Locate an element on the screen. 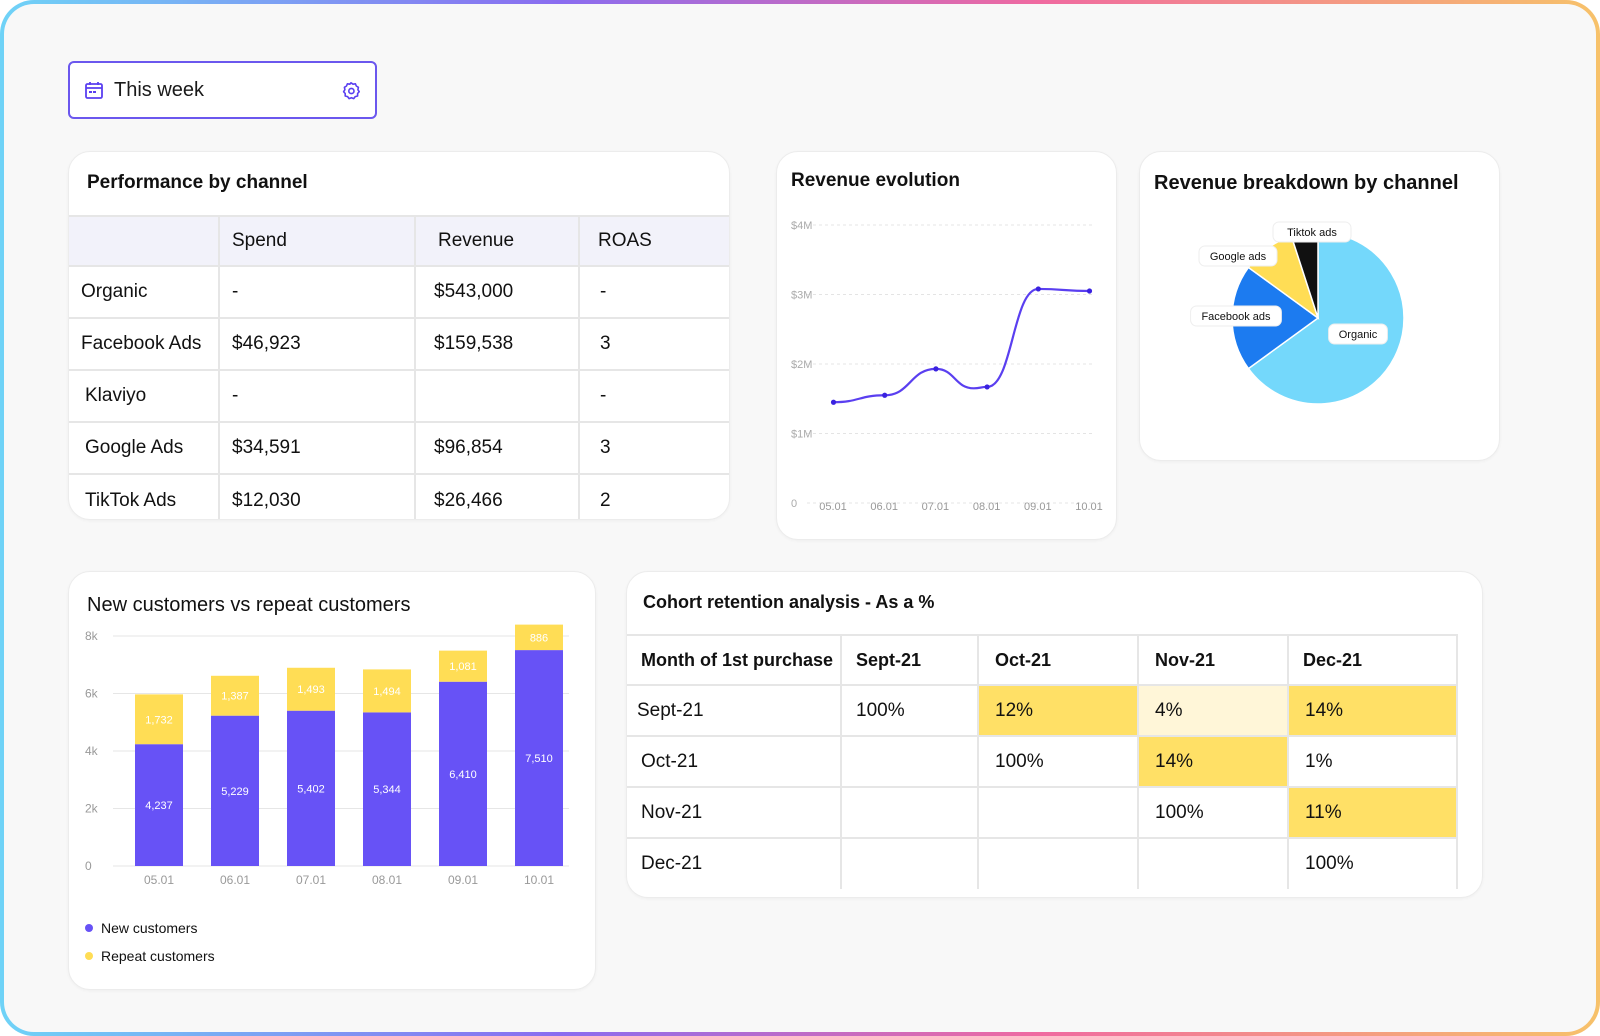  spend-cell: $46,923 is located at coordinates (317, 343).